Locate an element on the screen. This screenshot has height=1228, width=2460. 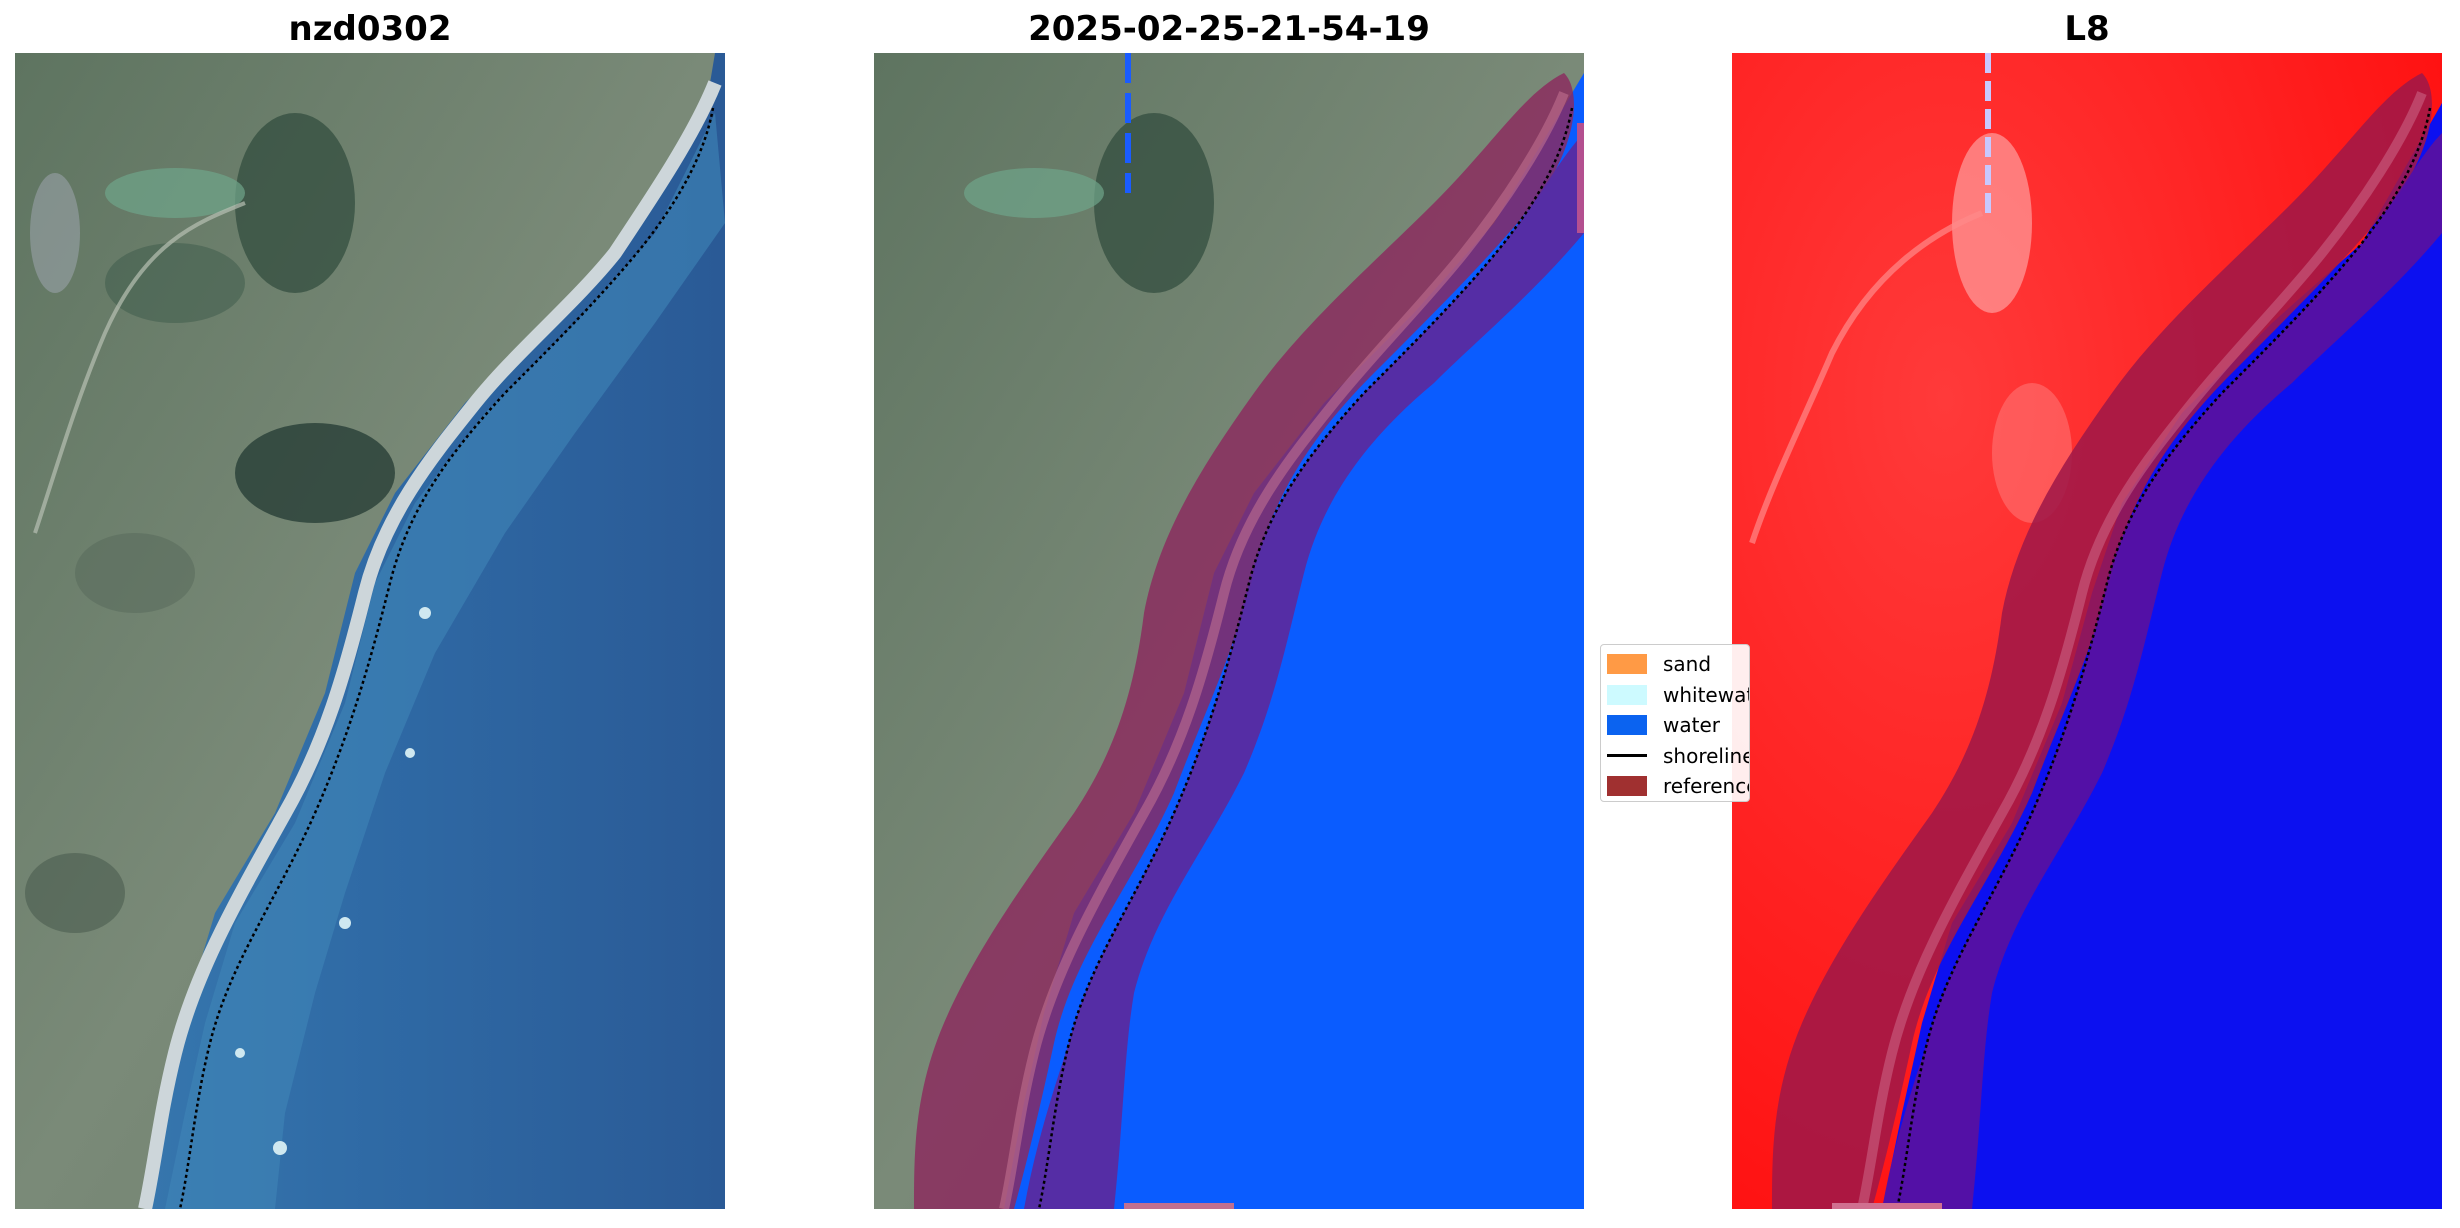
legend-item-whitewater: whitewater is located at coordinates (1678, 695).